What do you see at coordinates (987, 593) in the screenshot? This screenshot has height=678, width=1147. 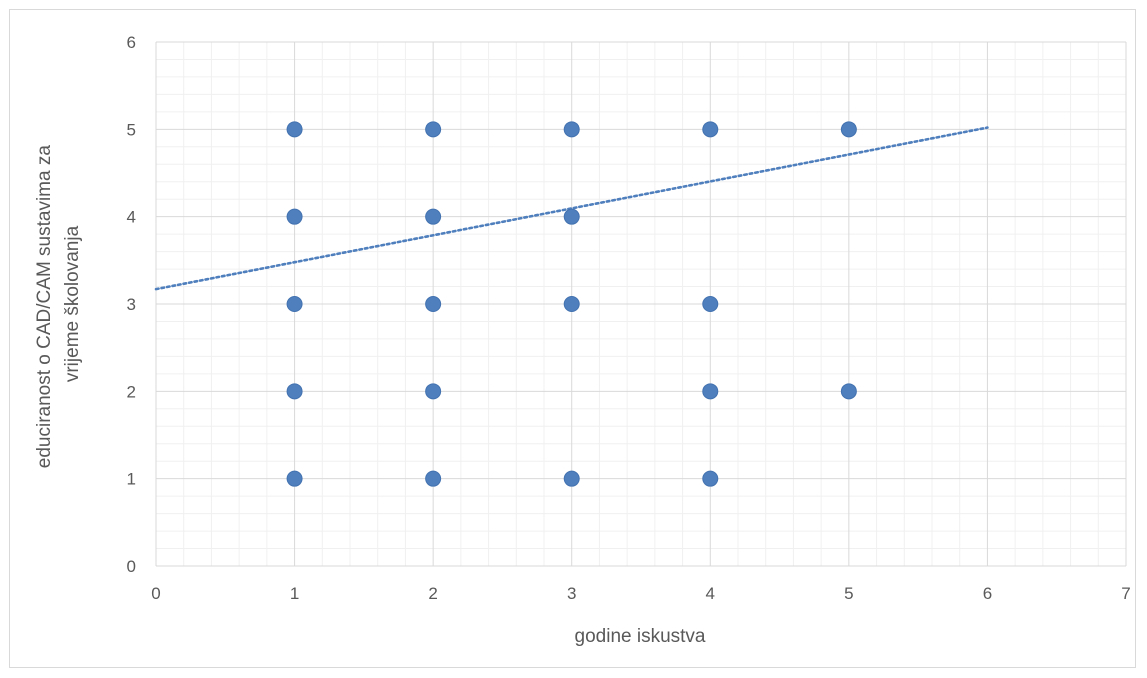 I see `x-tick-label: 6` at bounding box center [987, 593].